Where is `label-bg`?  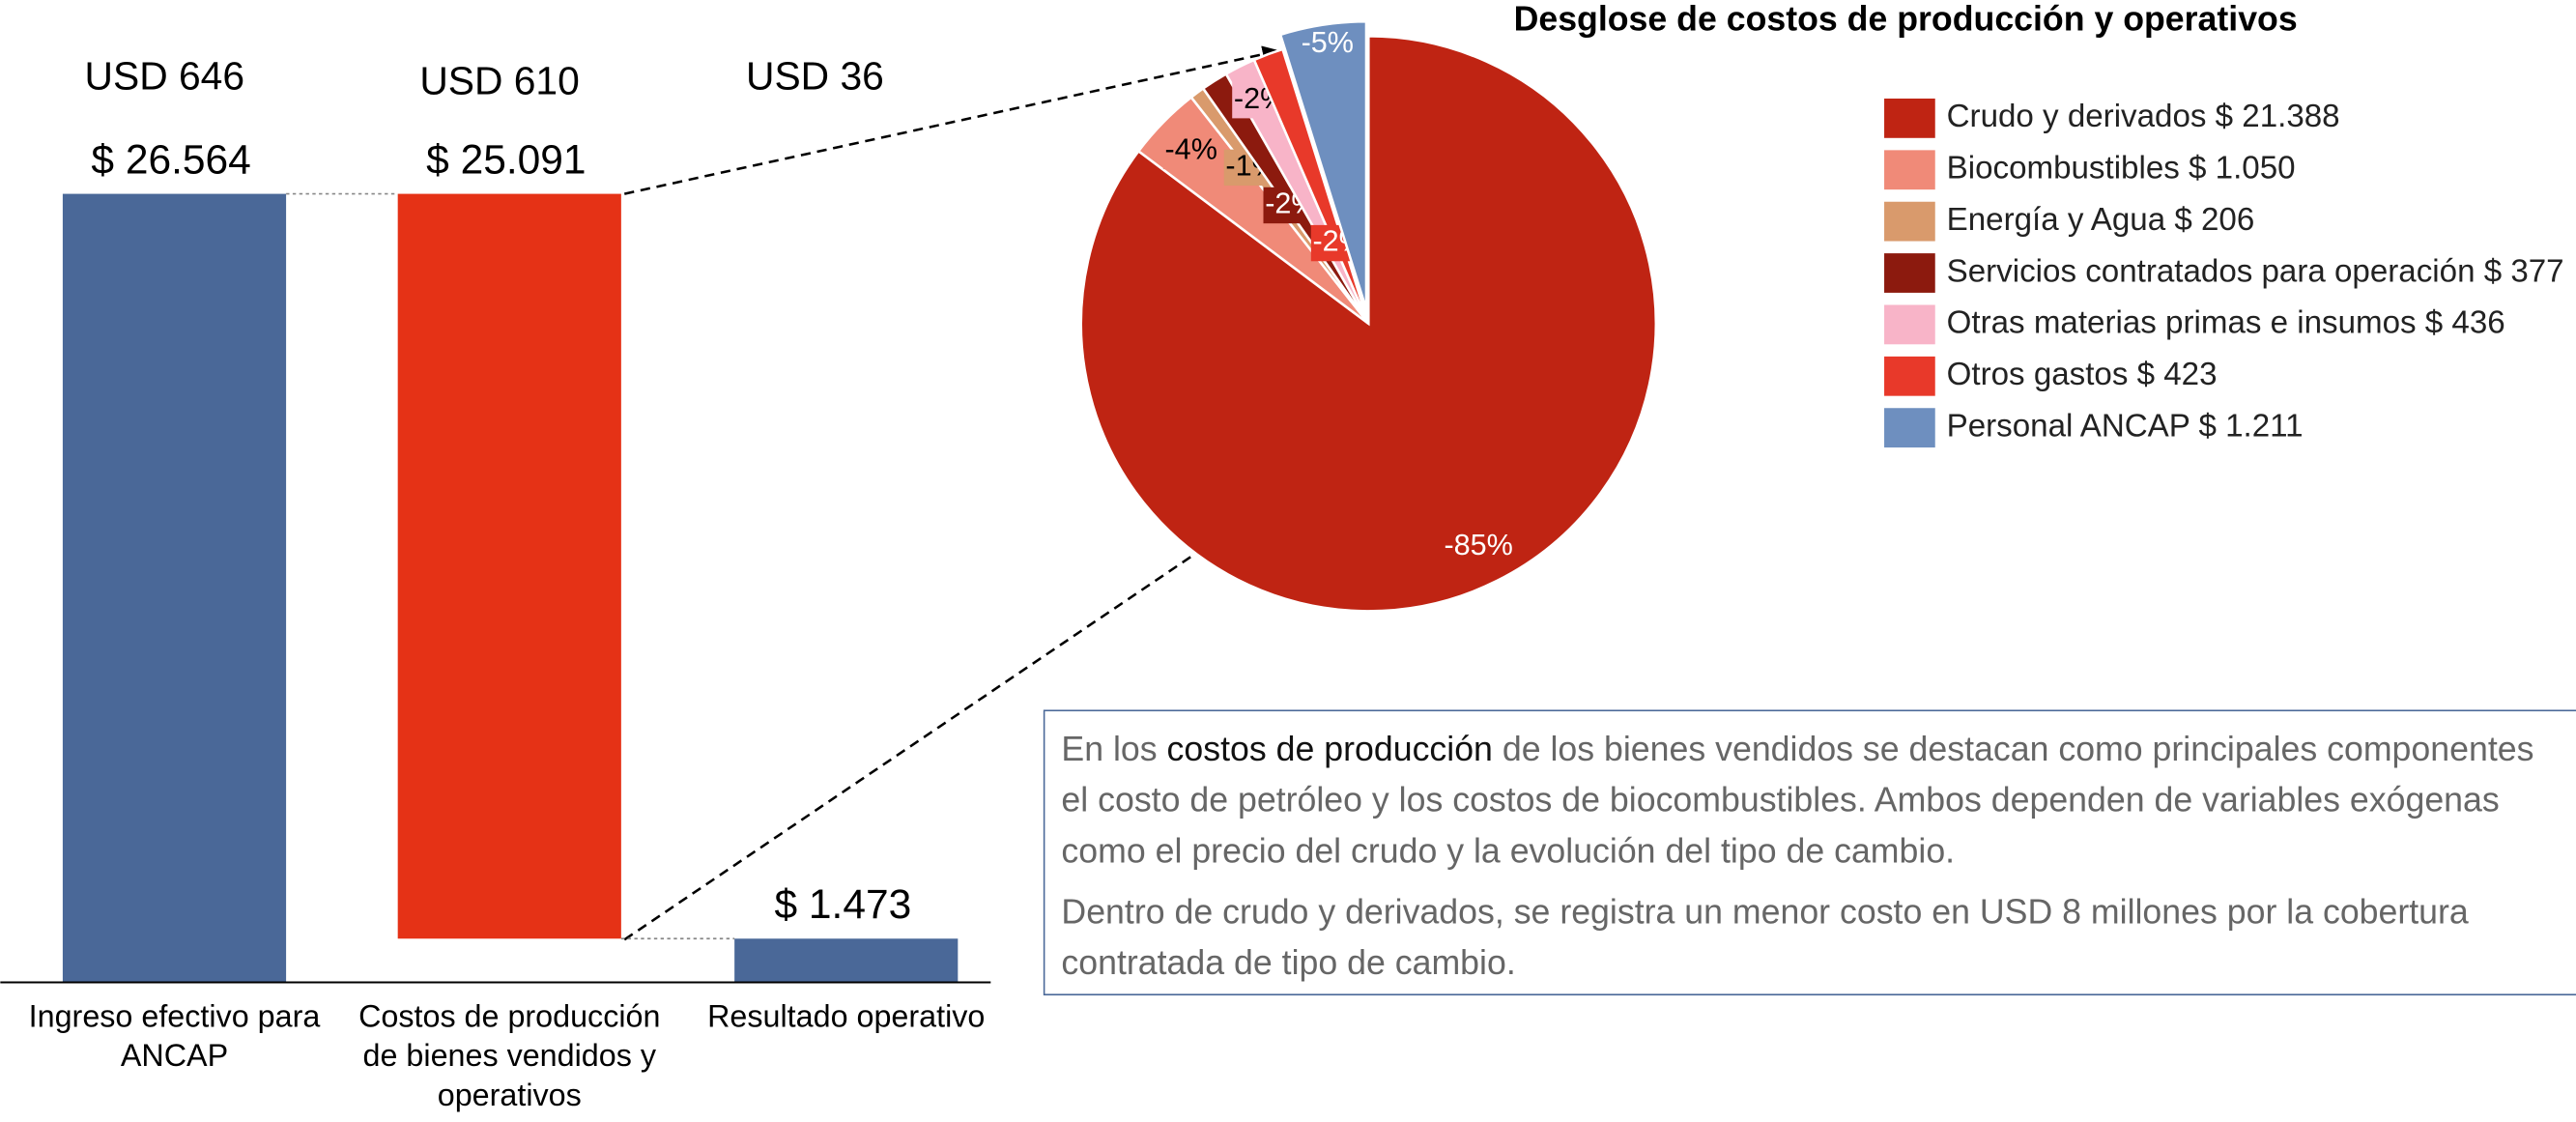
label-bg is located at coordinates (1190, 151).